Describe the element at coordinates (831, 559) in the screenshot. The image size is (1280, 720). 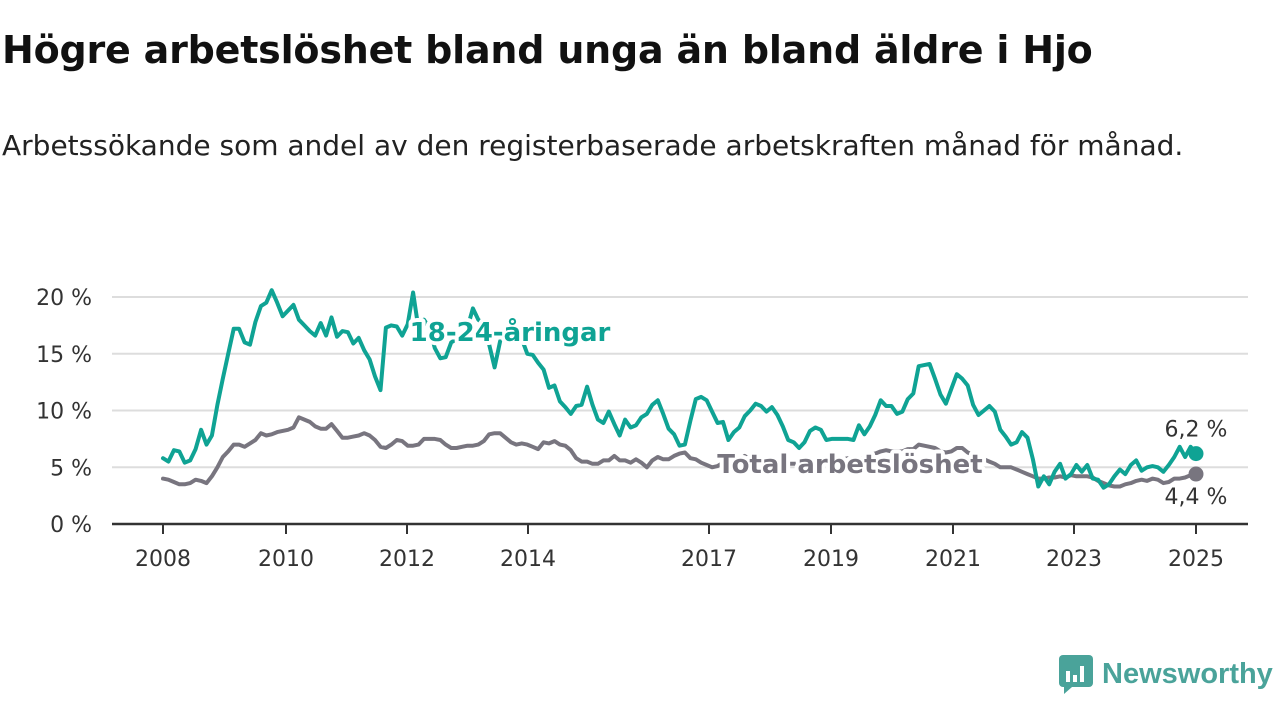
I see `x-tick-label: 2019` at that location.